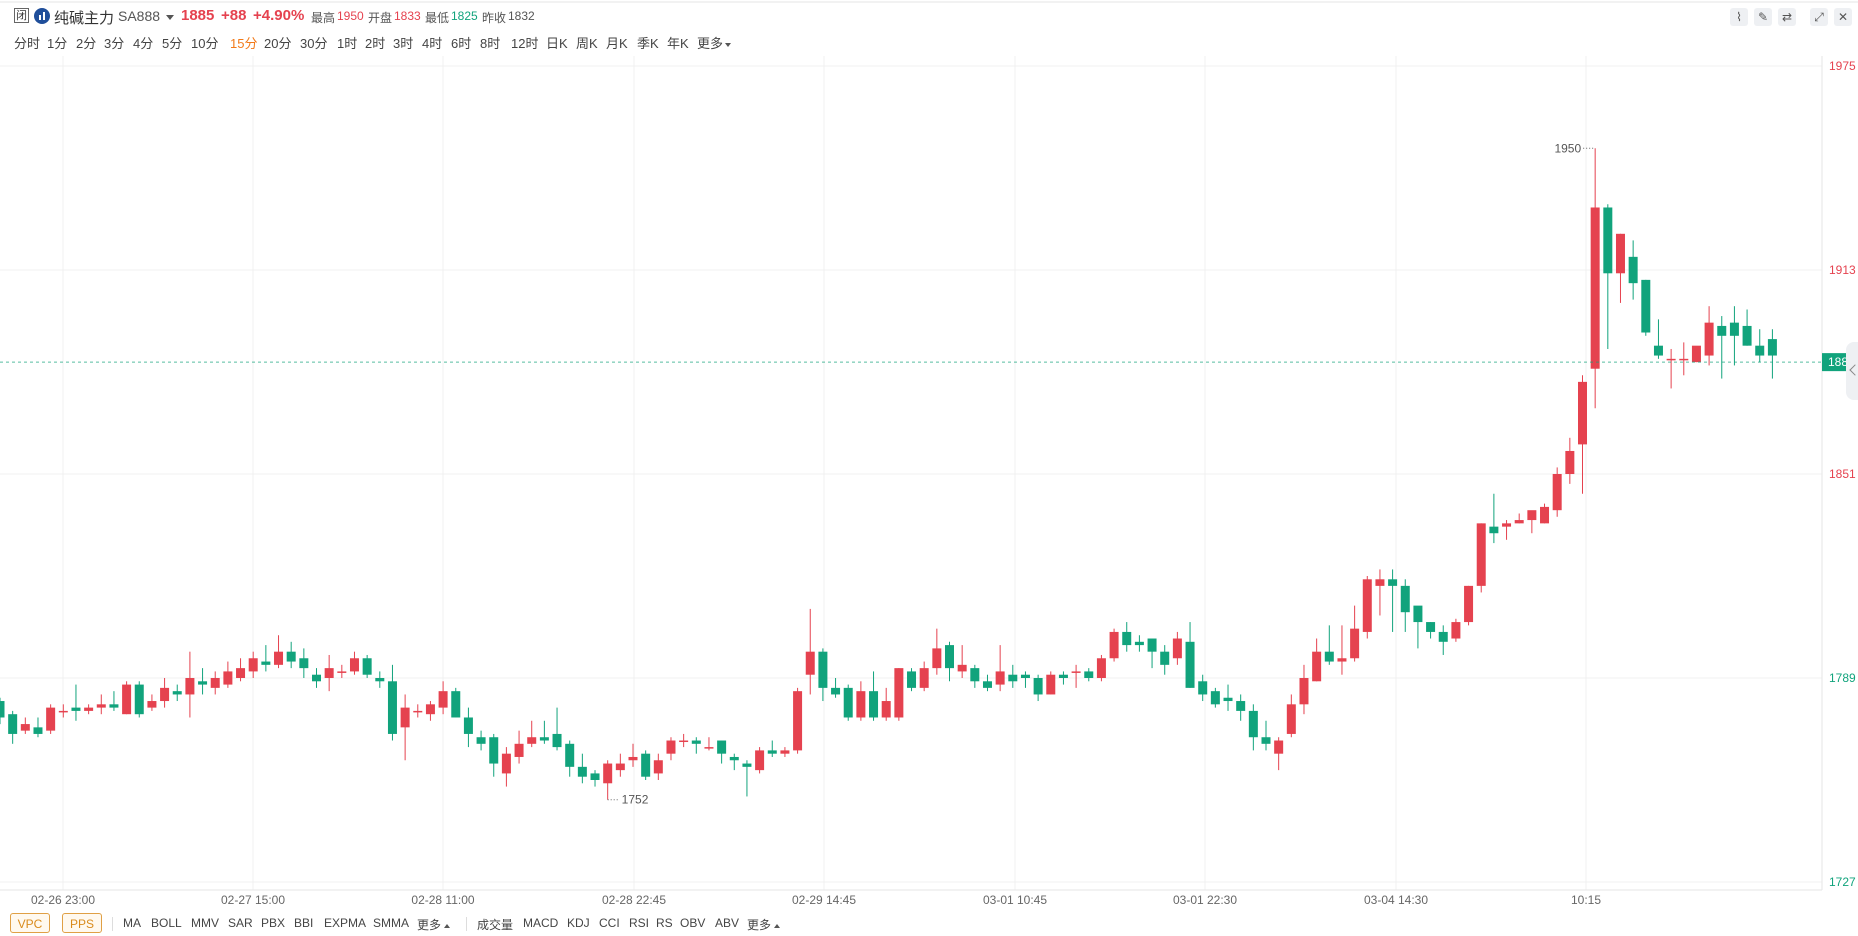 The image size is (1858, 936). I want to click on period-tab: 年K, so click(678, 42).